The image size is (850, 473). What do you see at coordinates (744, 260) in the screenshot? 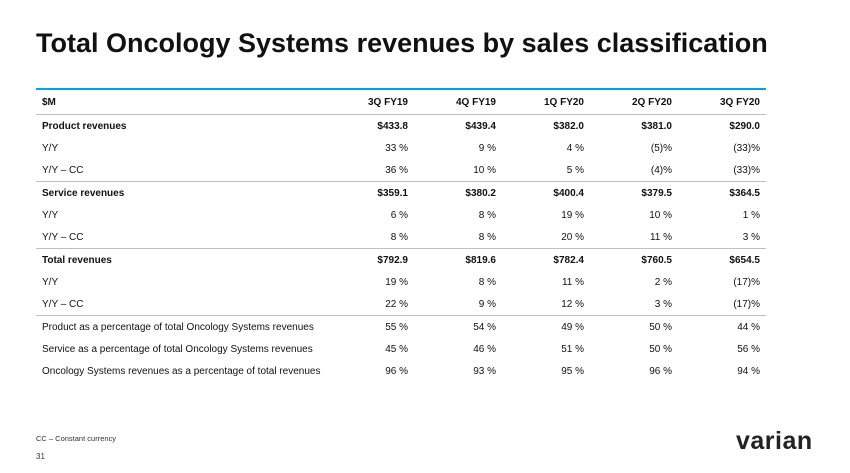
I see `table-cell: $654.5` at bounding box center [744, 260].